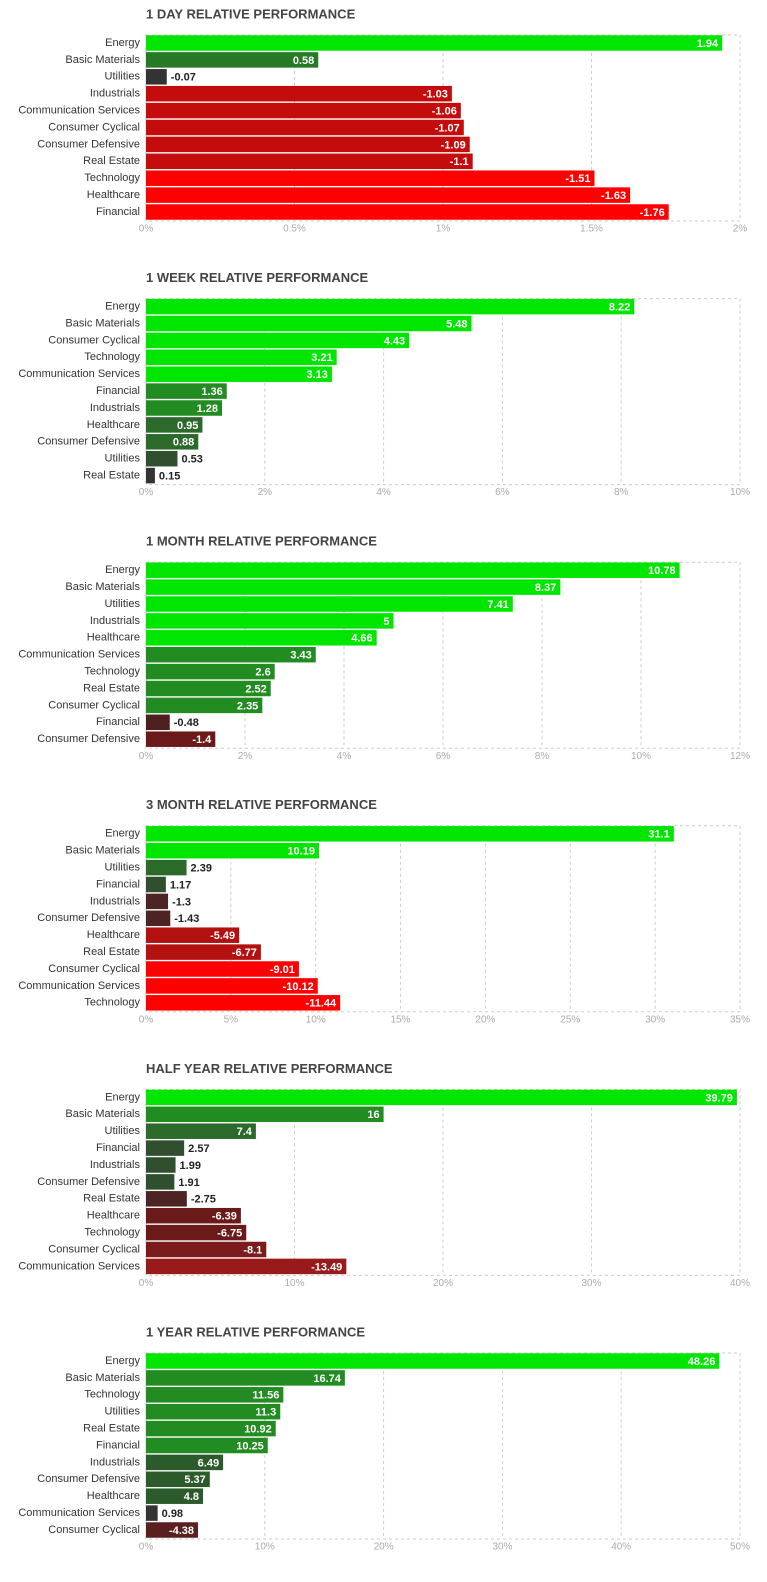 Image resolution: width=767 pixels, height=1582 pixels. I want to click on value-label: 7.4, so click(245, 1132).